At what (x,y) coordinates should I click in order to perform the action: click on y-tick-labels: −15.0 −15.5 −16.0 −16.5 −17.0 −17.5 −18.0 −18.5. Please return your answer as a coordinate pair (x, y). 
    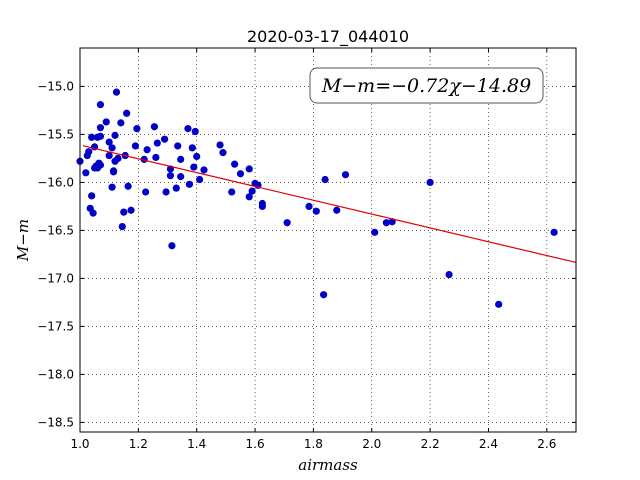
    Looking at the image, I should click on (55, 254).